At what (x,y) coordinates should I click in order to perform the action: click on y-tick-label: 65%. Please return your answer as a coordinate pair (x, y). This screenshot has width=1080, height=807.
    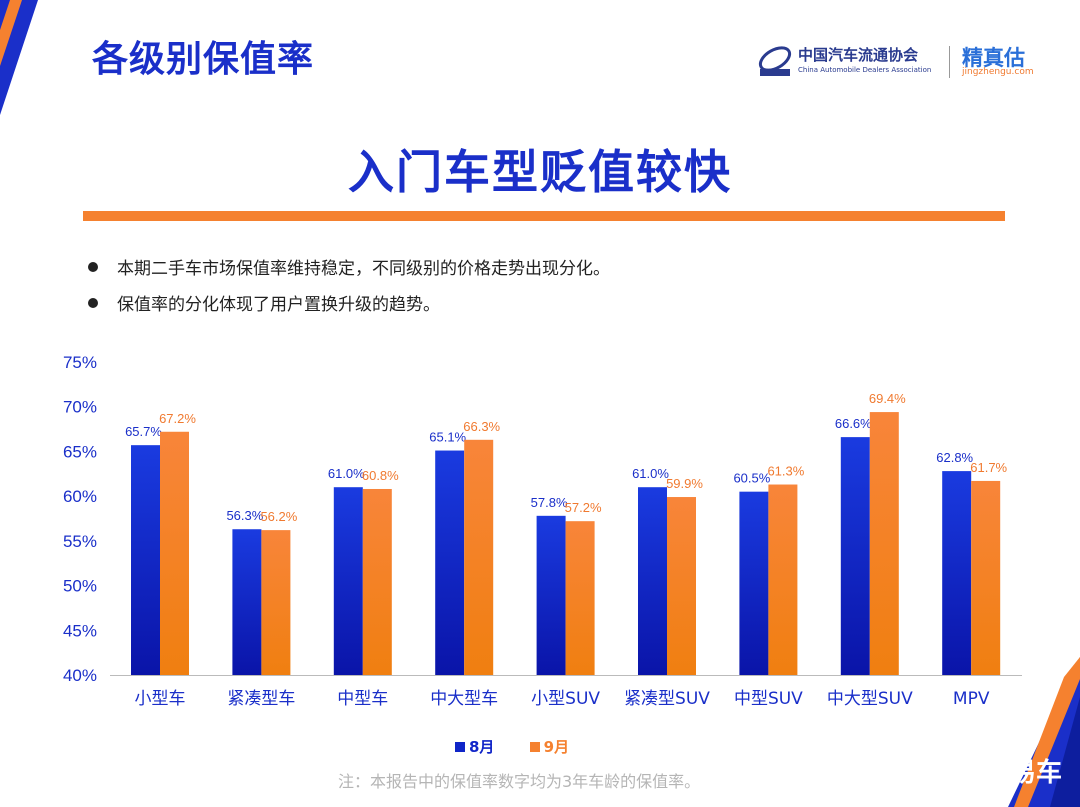
    Looking at the image, I should click on (80, 451).